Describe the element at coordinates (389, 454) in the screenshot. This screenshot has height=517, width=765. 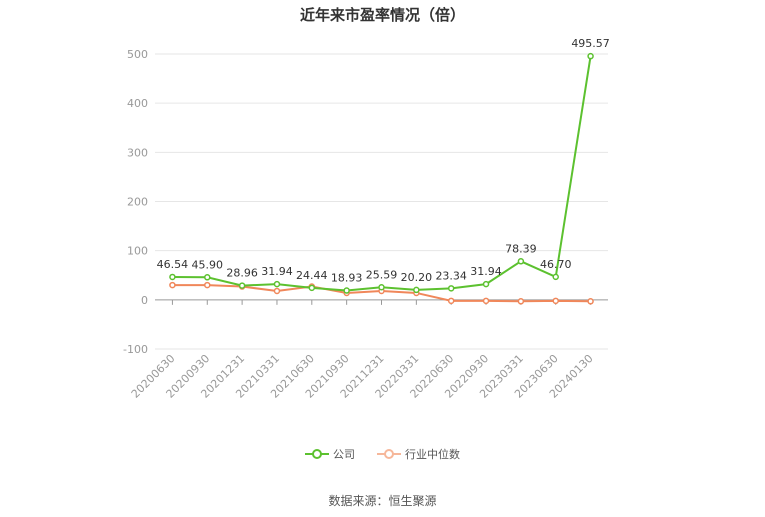
I see `legend-industry-icon` at that location.